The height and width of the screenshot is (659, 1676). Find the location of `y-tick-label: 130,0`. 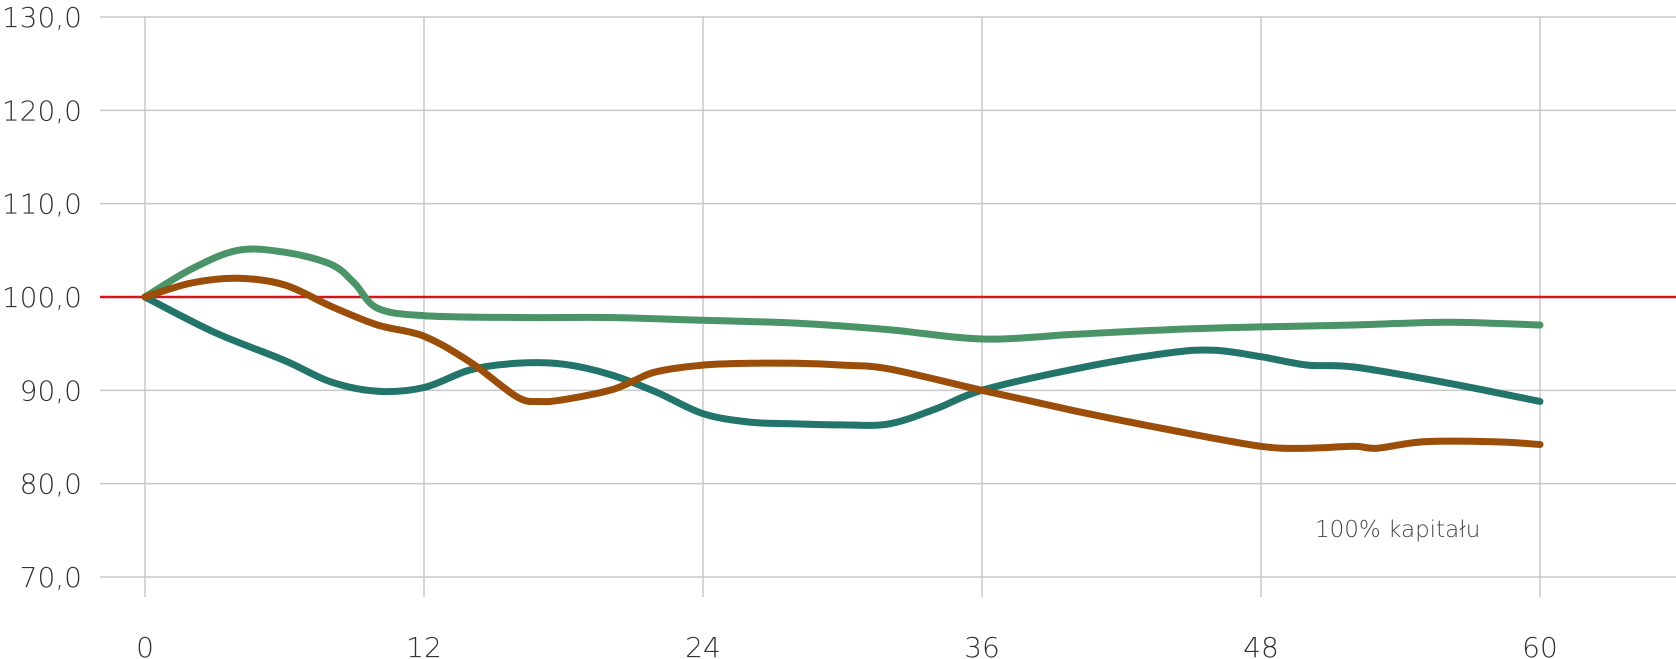

y-tick-label: 130,0 is located at coordinates (42, 17).